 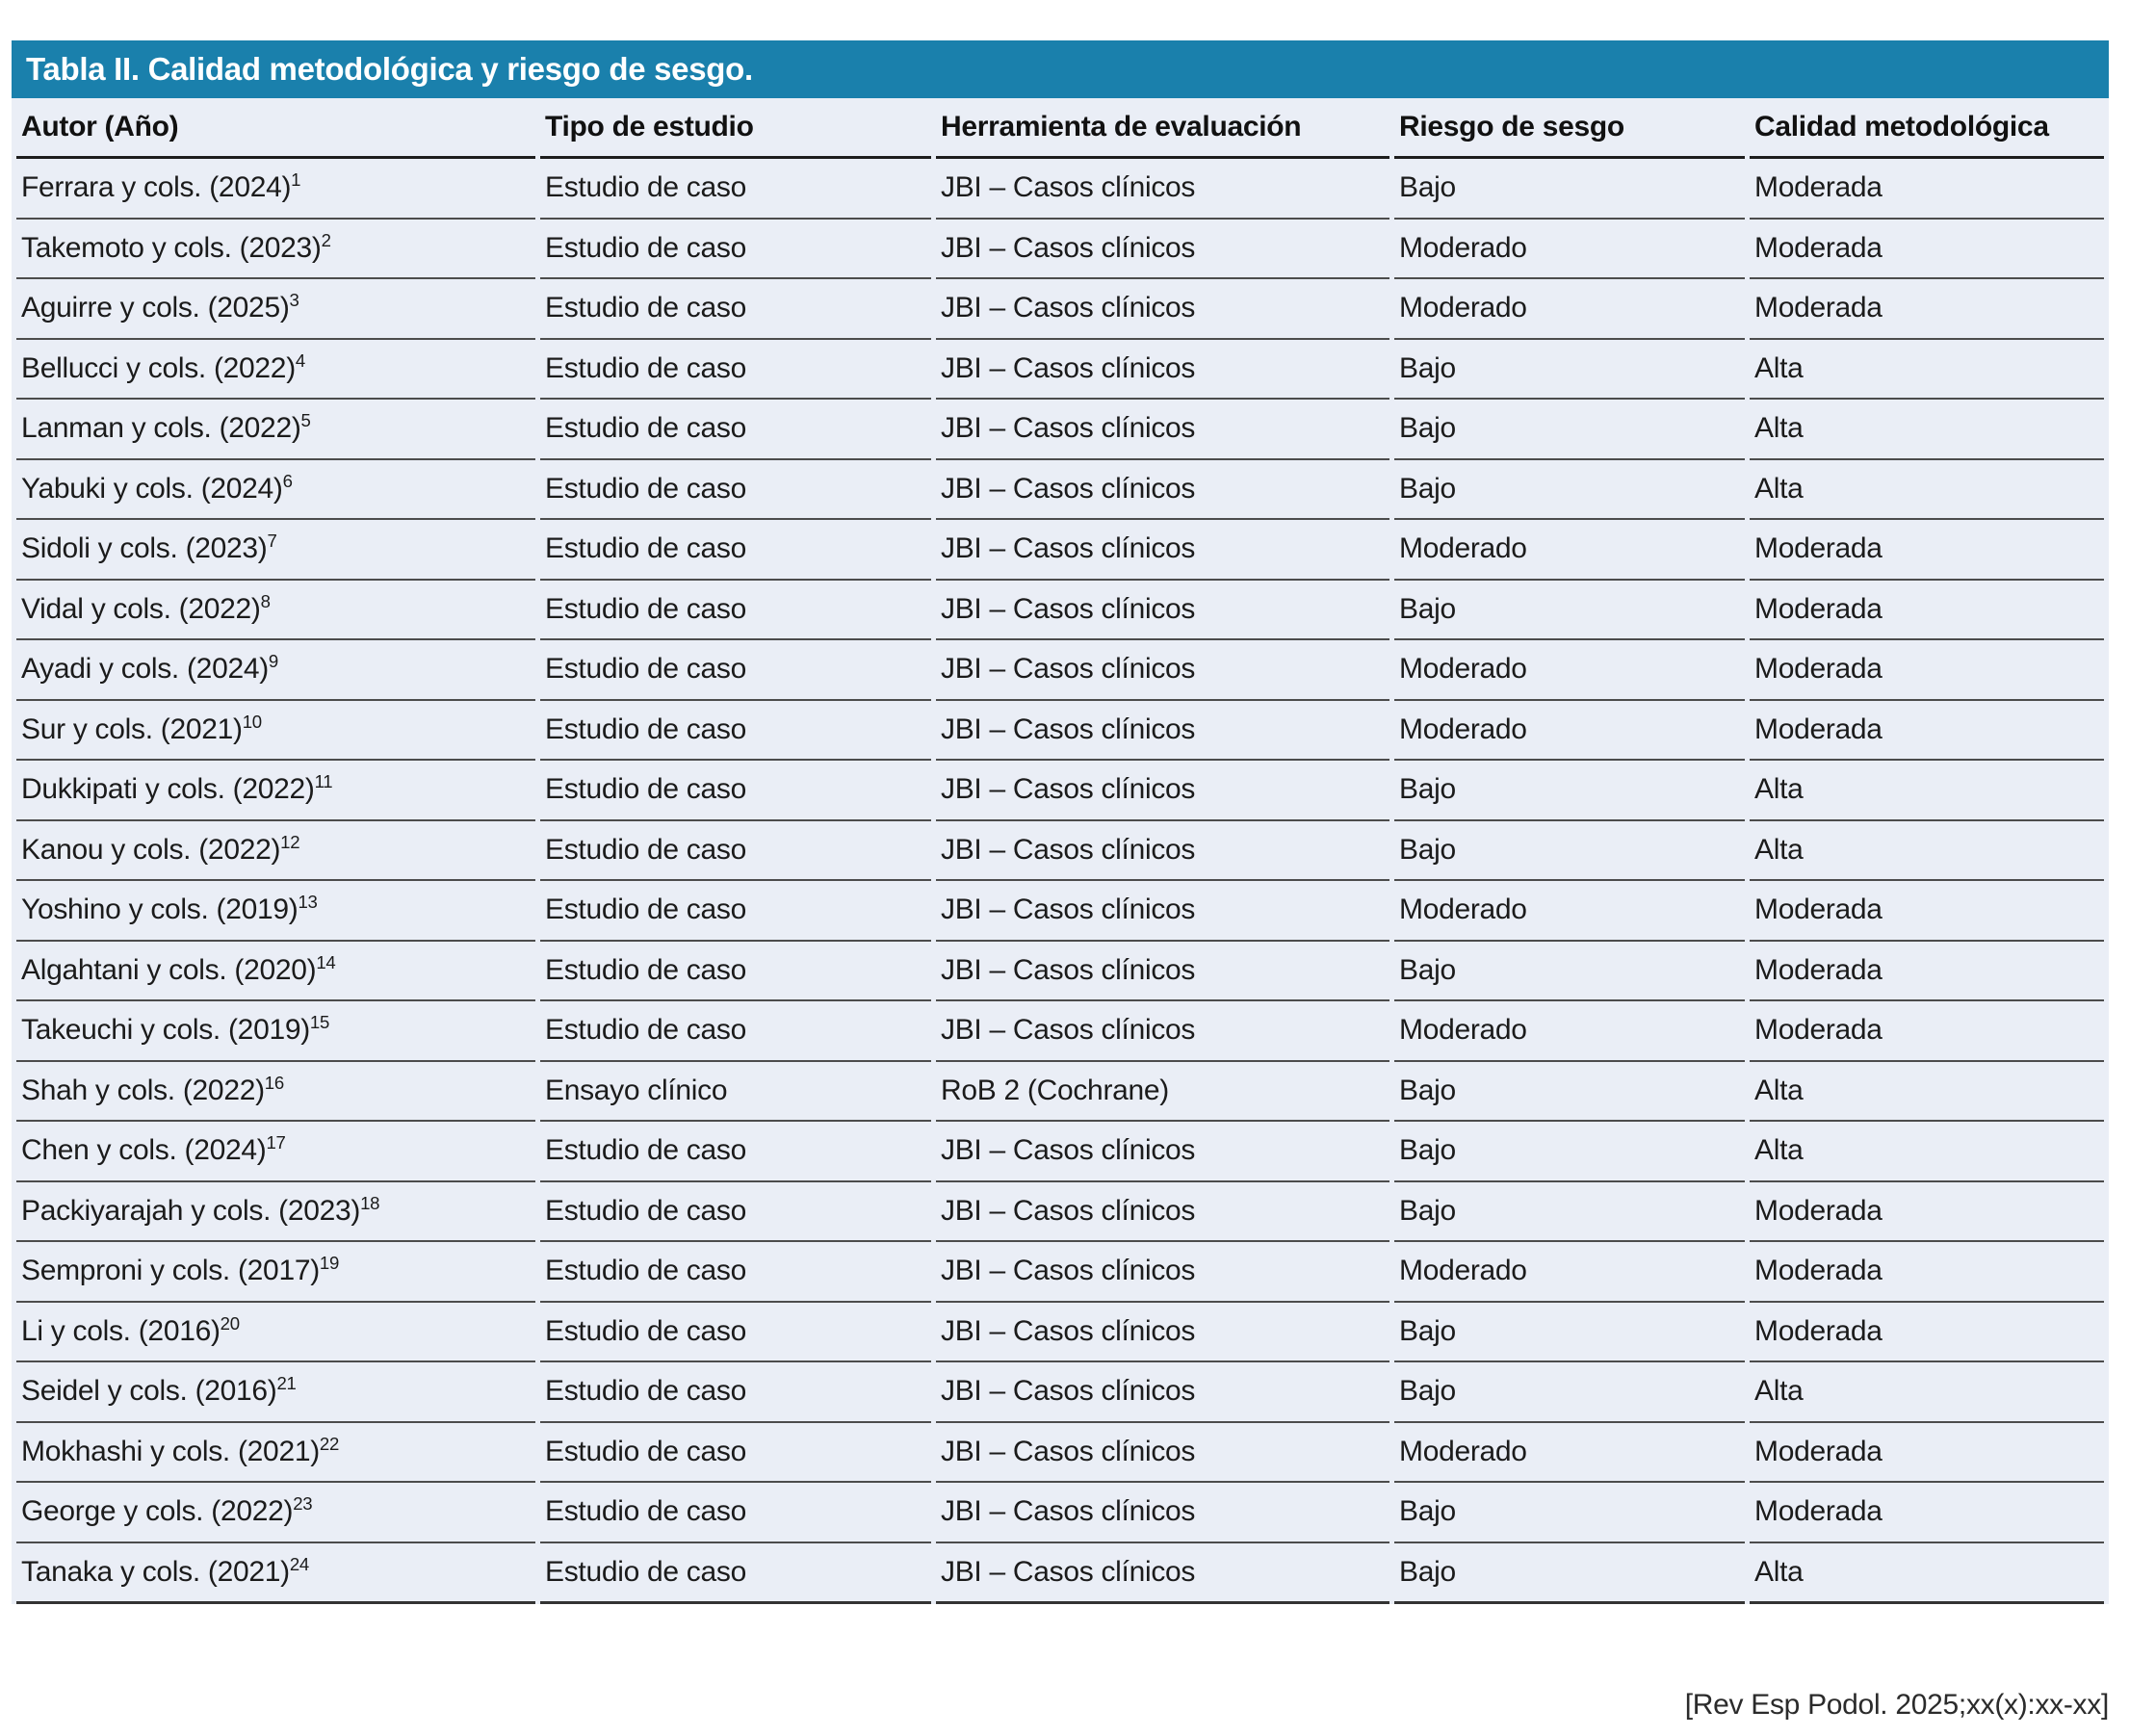 I want to click on column-header-calidad: Calidad metodológica, so click(x=1927, y=128).